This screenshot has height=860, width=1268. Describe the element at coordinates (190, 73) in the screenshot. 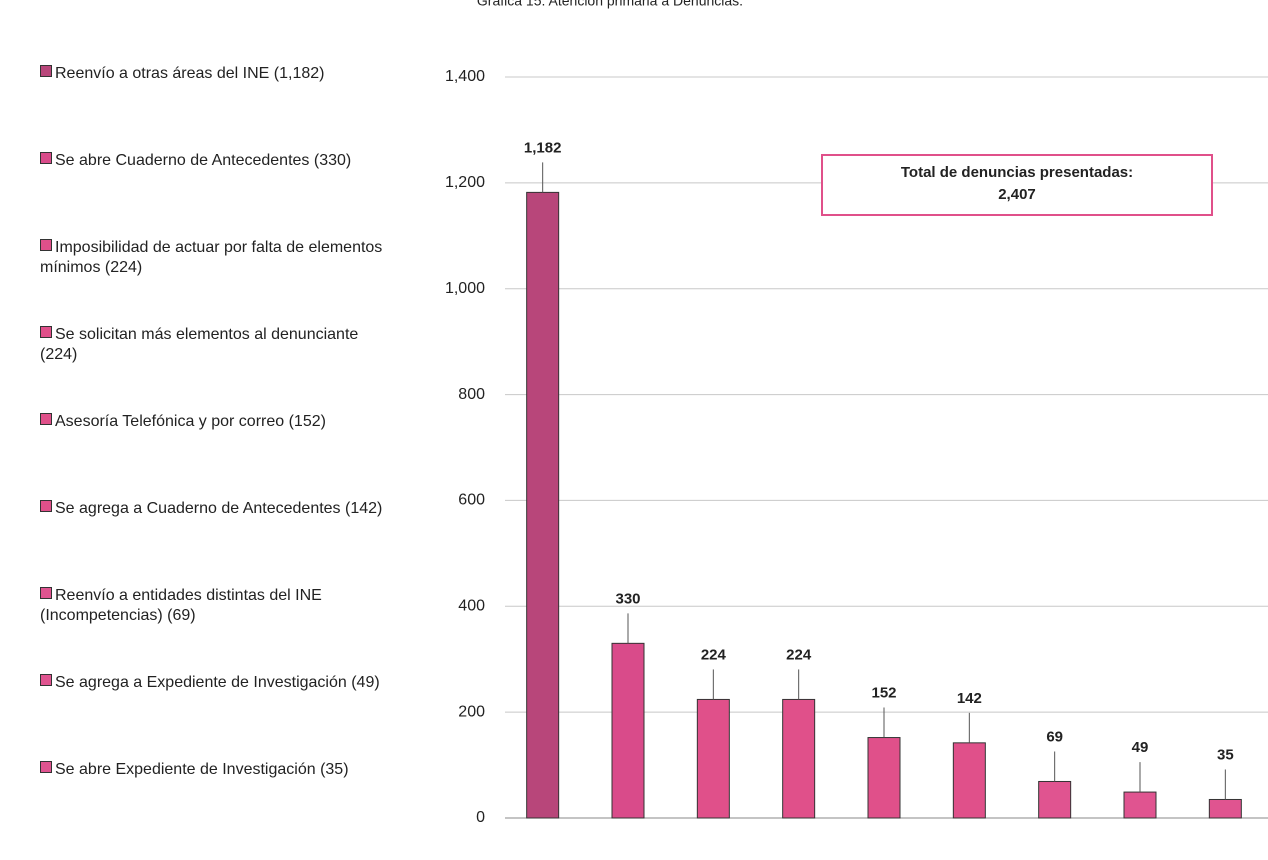

I see `legend-label: Reenvío a otras áreas del INE (1,182)` at that location.